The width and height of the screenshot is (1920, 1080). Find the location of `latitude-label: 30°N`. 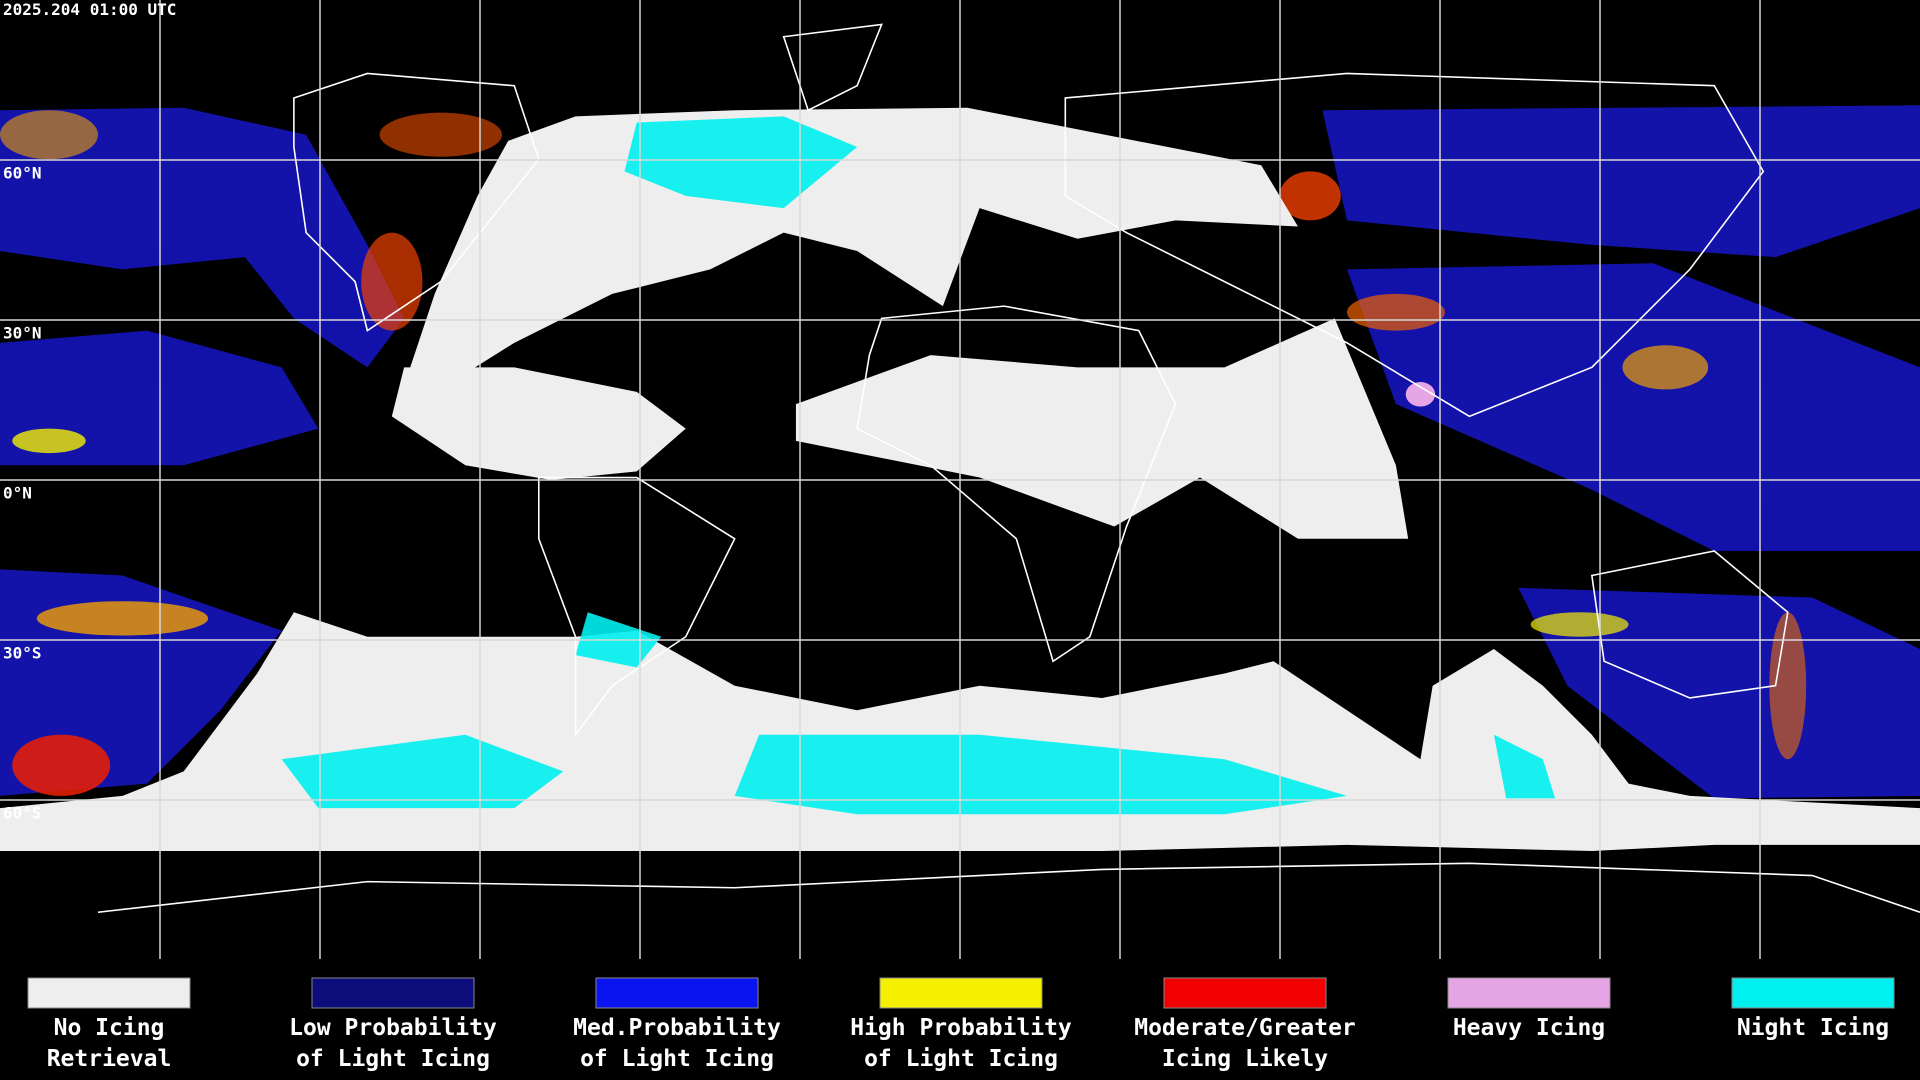

latitude-label: 30°N is located at coordinates (22, 332).